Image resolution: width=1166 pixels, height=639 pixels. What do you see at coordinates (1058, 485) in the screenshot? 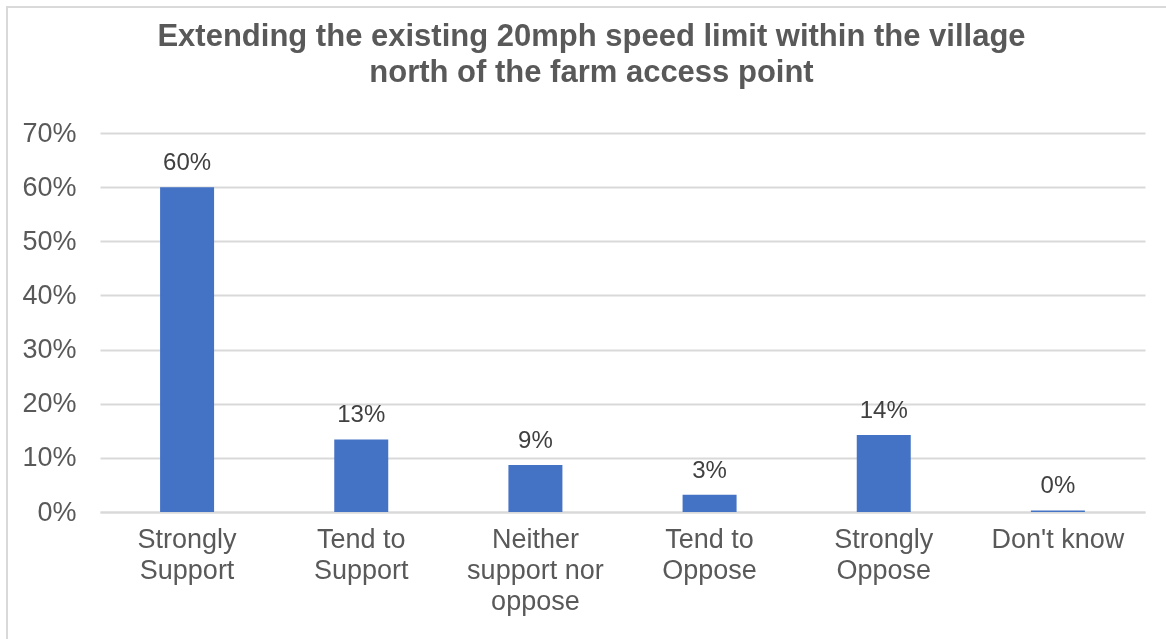
I see `data-label: 0%` at bounding box center [1058, 485].